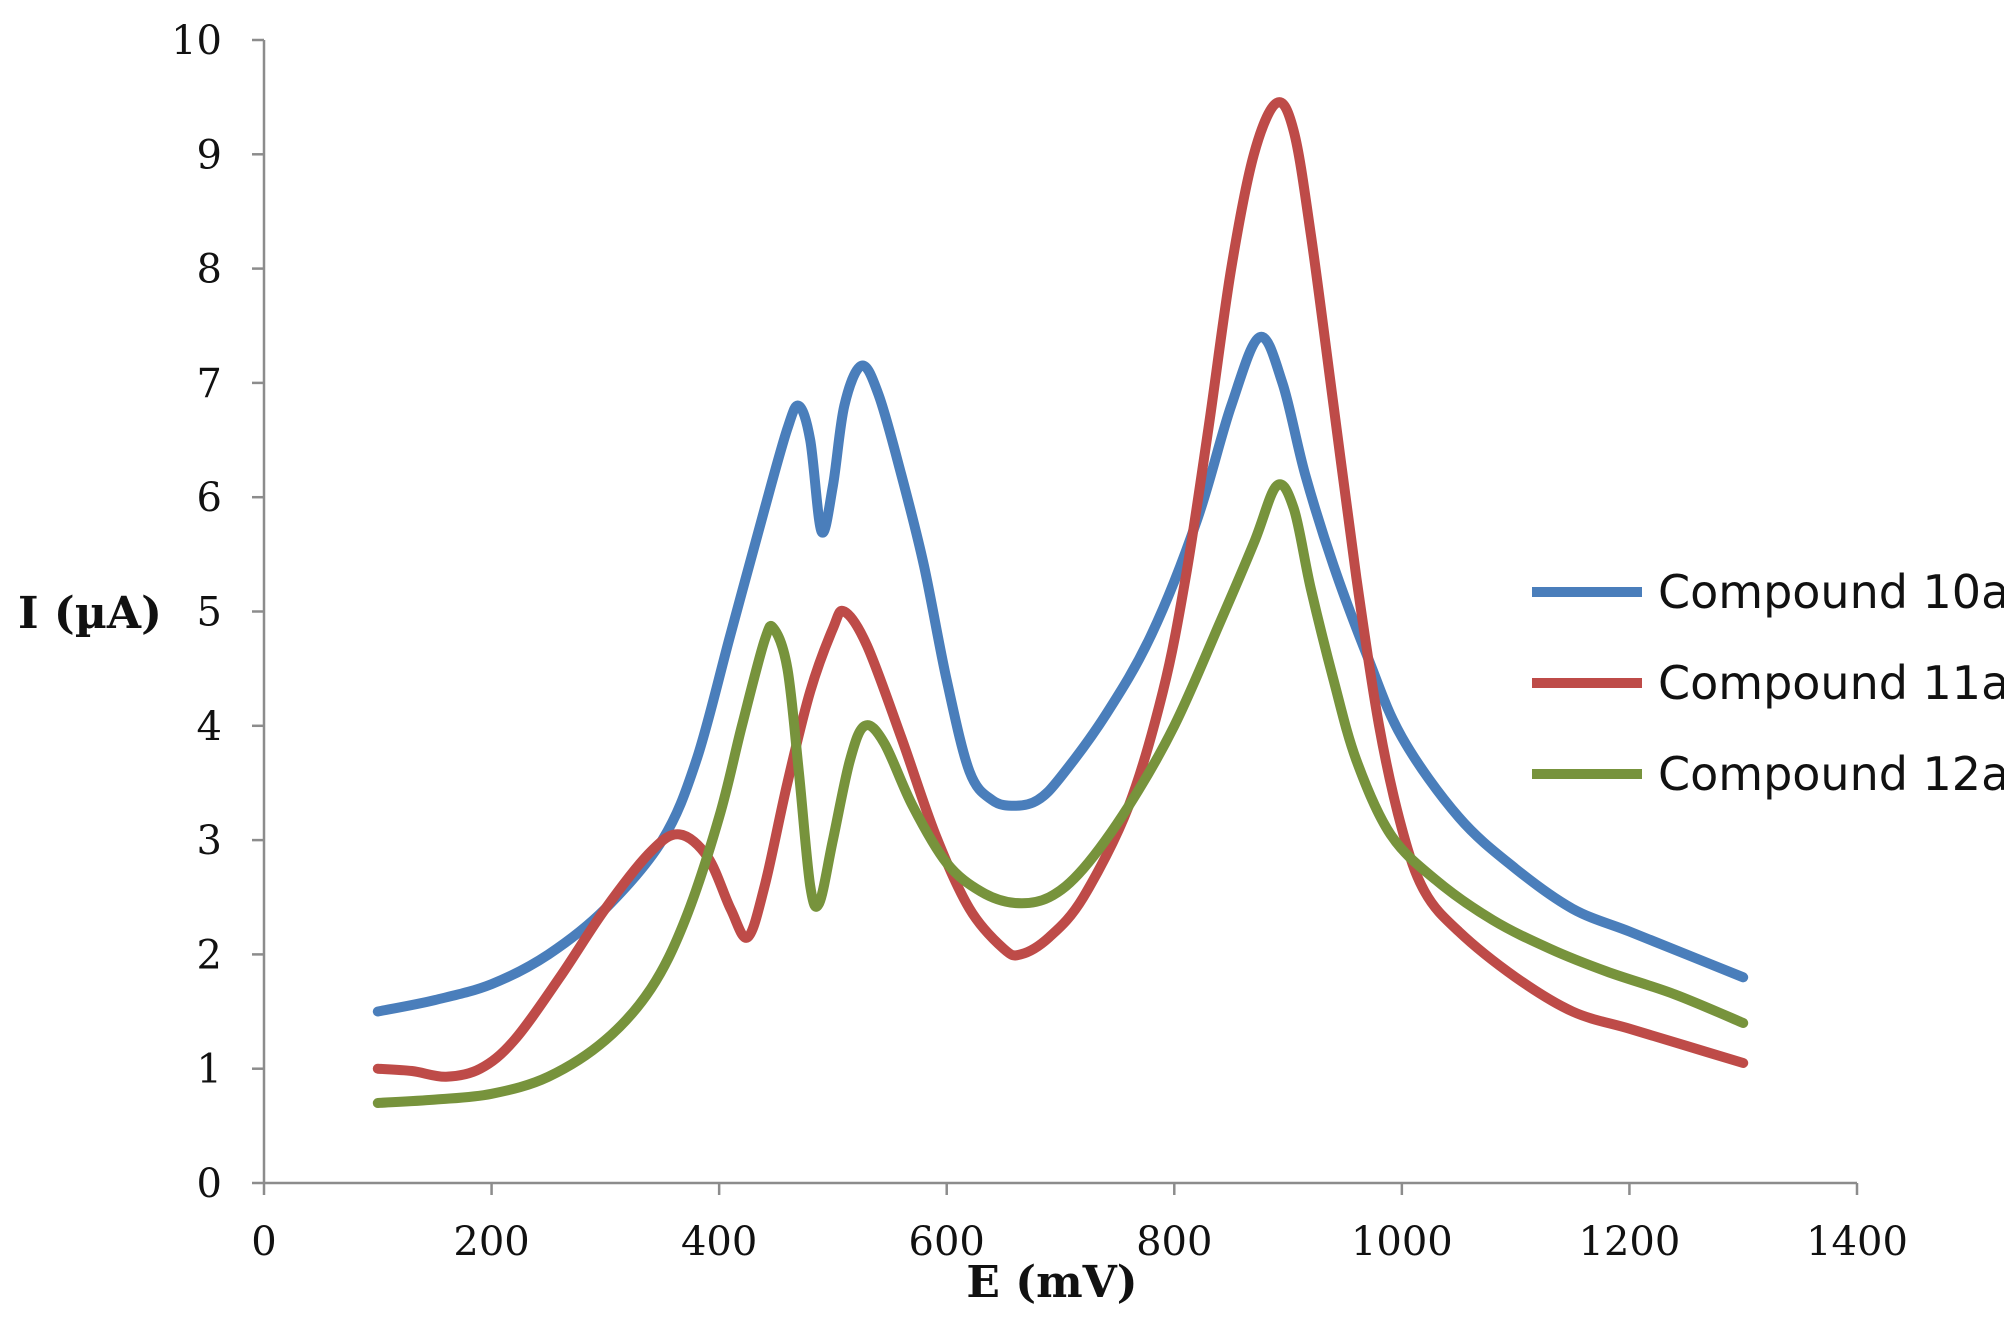  I want to click on x-tick-label: 600, so click(947, 1242).